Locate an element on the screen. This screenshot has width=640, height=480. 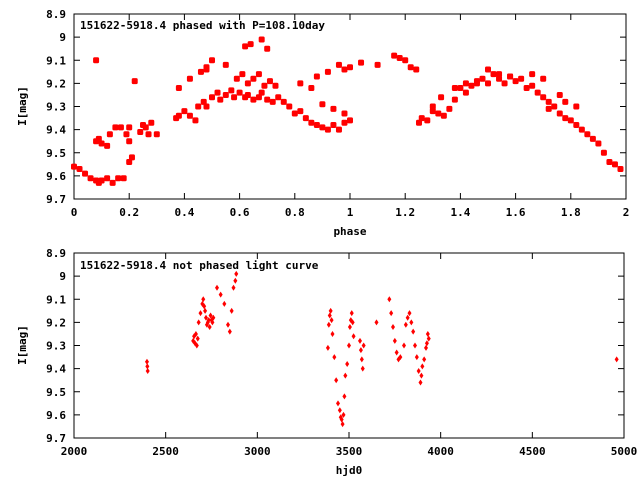
x-tick-label: 1.6 is located at coordinates (516, 212).